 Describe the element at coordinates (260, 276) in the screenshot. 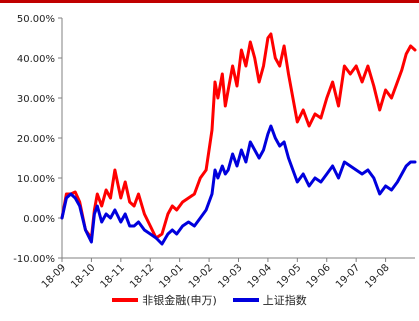

I see `x-tick-label: 19-04` at that location.